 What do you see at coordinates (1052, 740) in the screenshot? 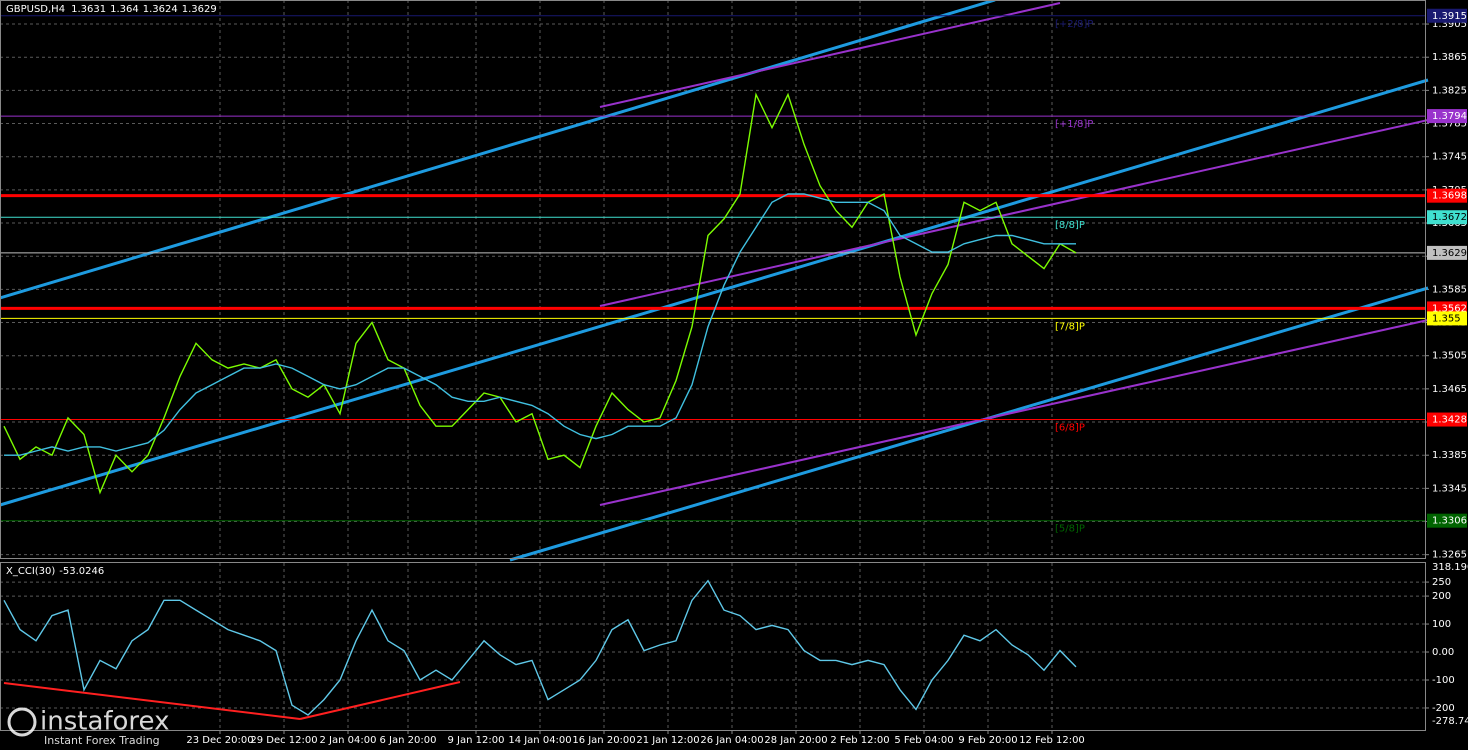
I see `x-tick-label: 12 Feb 12:00` at bounding box center [1052, 740].